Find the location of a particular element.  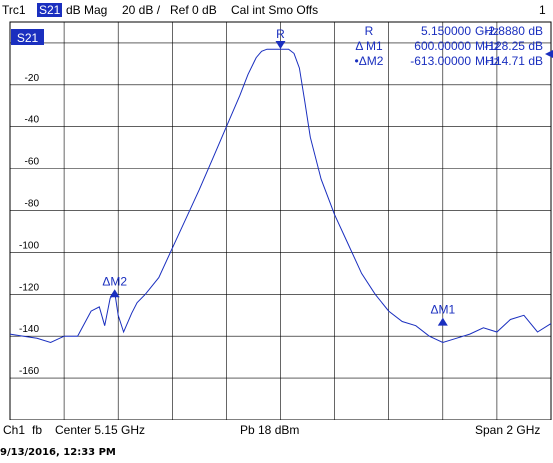

trace-name: Trc1 is located at coordinates (14, 10).